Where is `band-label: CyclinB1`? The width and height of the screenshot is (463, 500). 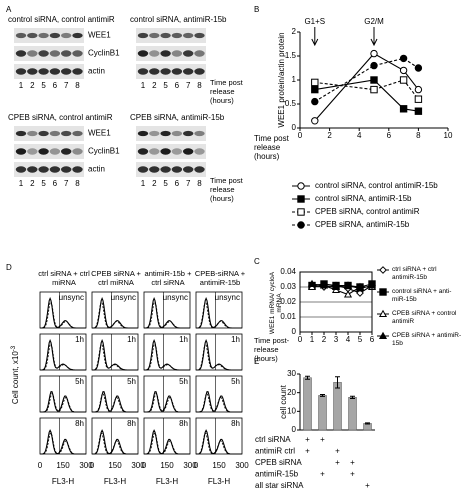 band-label: CyclinB1 is located at coordinates (104, 53).